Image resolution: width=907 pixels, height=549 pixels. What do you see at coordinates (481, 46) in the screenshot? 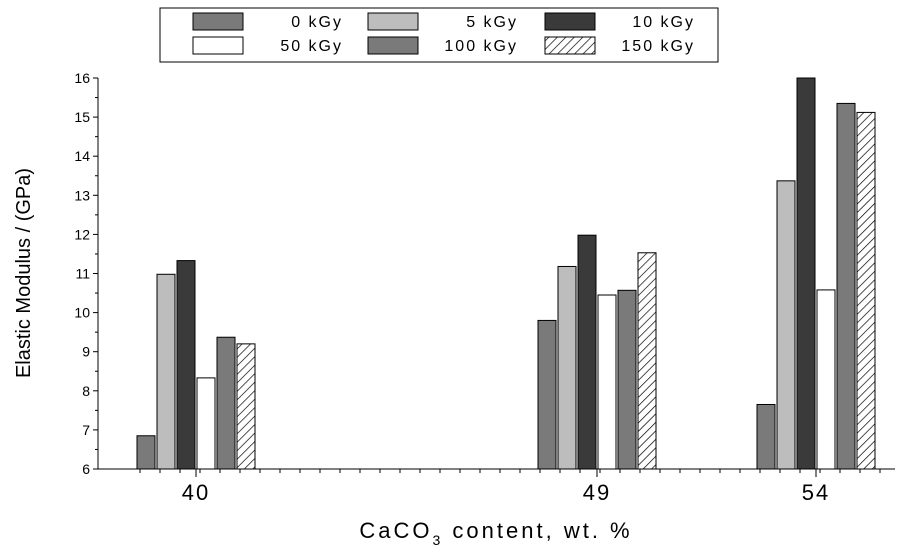
I see `legend-label: 100 kGy` at bounding box center [481, 46].